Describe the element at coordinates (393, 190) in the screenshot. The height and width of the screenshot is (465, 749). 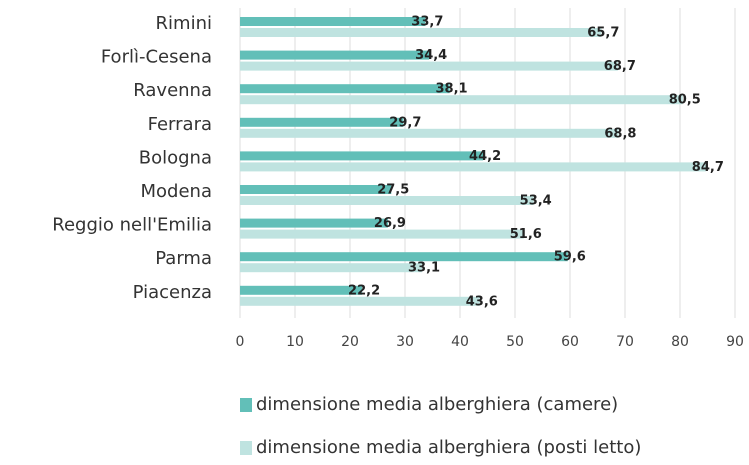
I see `value-label: 27,5` at that location.